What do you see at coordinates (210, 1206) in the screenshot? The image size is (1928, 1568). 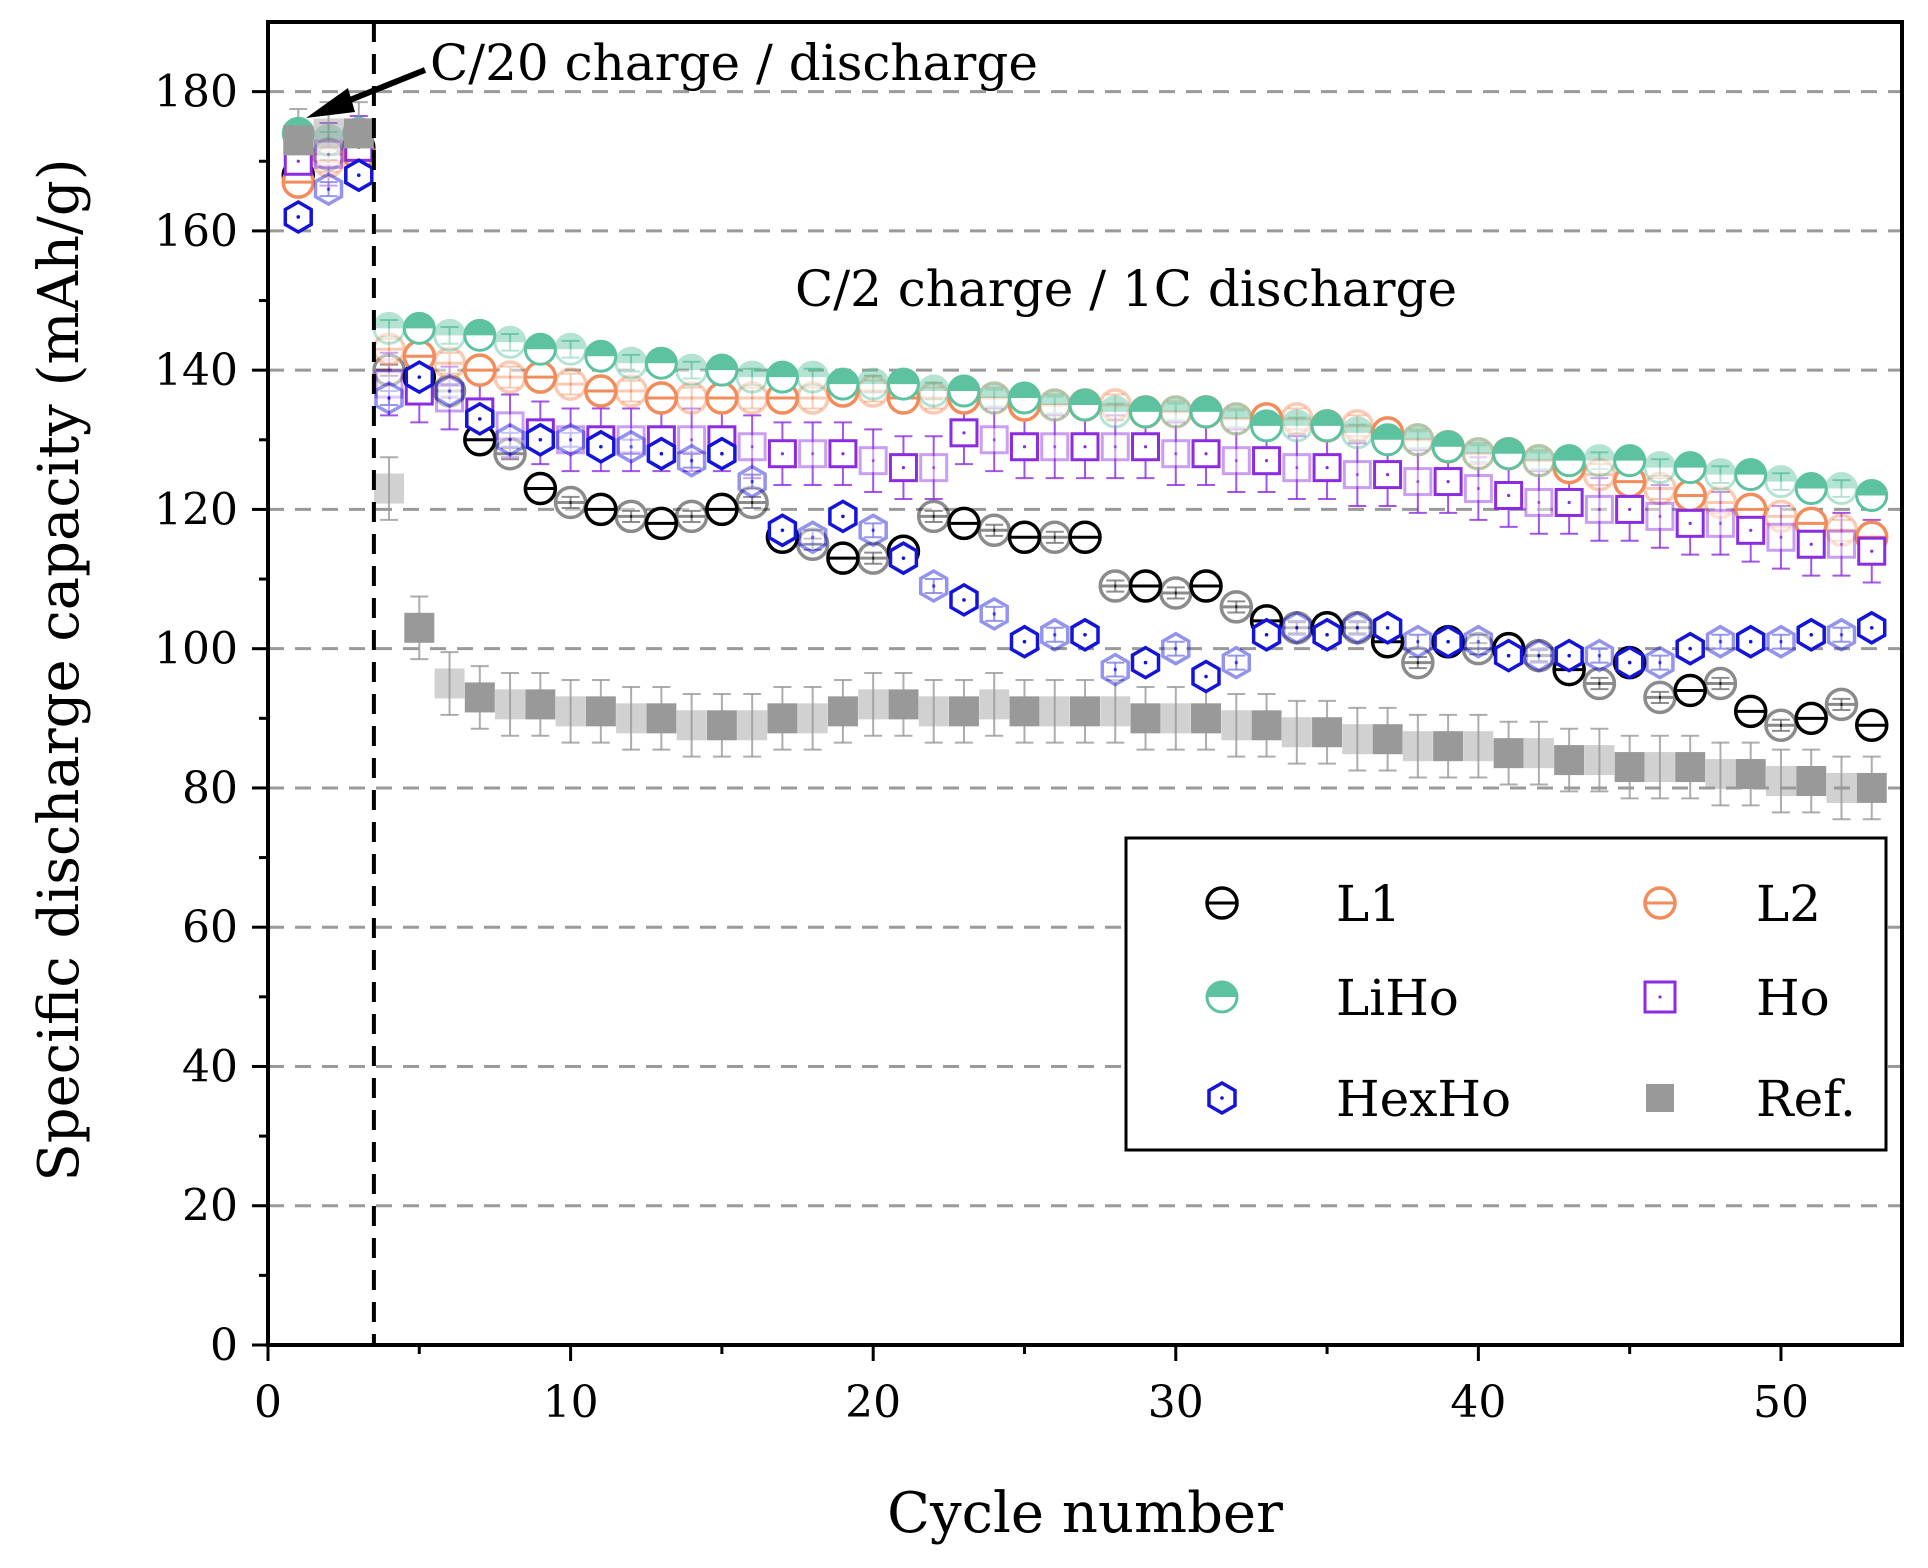 I see `y-tick-label-20: 20` at bounding box center [210, 1206].